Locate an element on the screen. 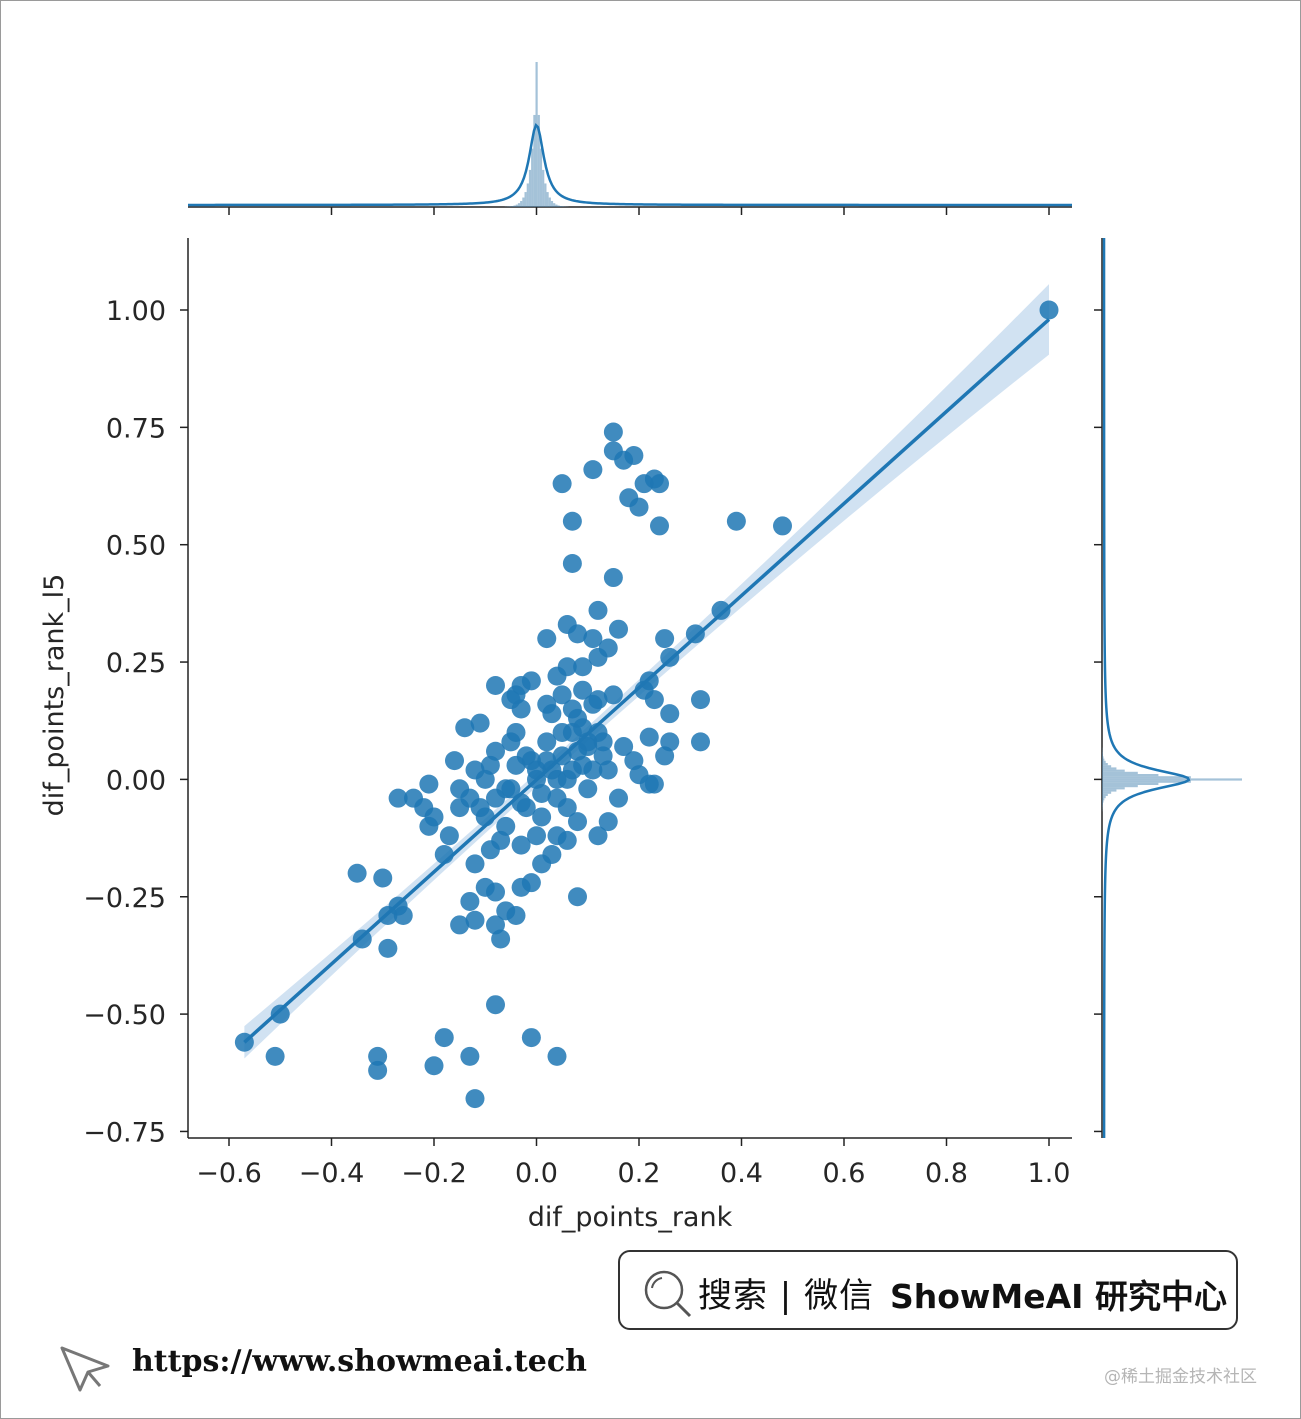 This screenshot has height=1419, width=1301. site-url-link: https://www.showmeai.tech is located at coordinates (359, 1361).